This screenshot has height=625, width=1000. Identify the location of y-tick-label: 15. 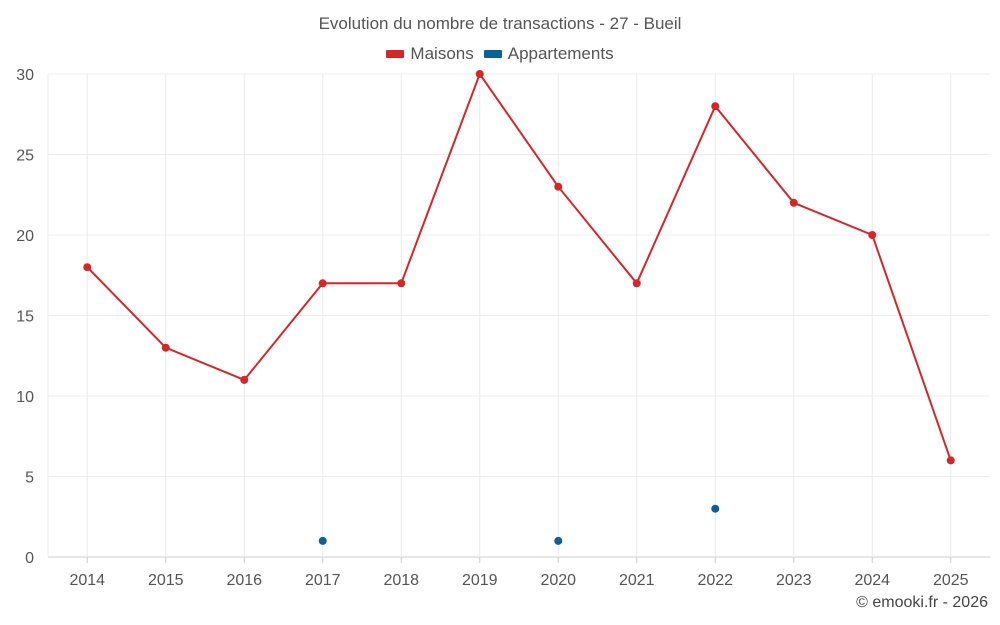
(25, 317).